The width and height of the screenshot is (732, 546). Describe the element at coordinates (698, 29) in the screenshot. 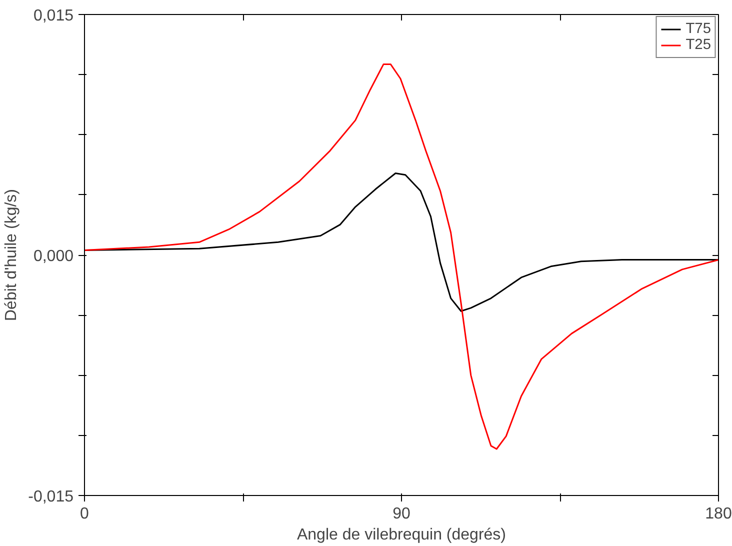

I see `legend-label: T75` at that location.